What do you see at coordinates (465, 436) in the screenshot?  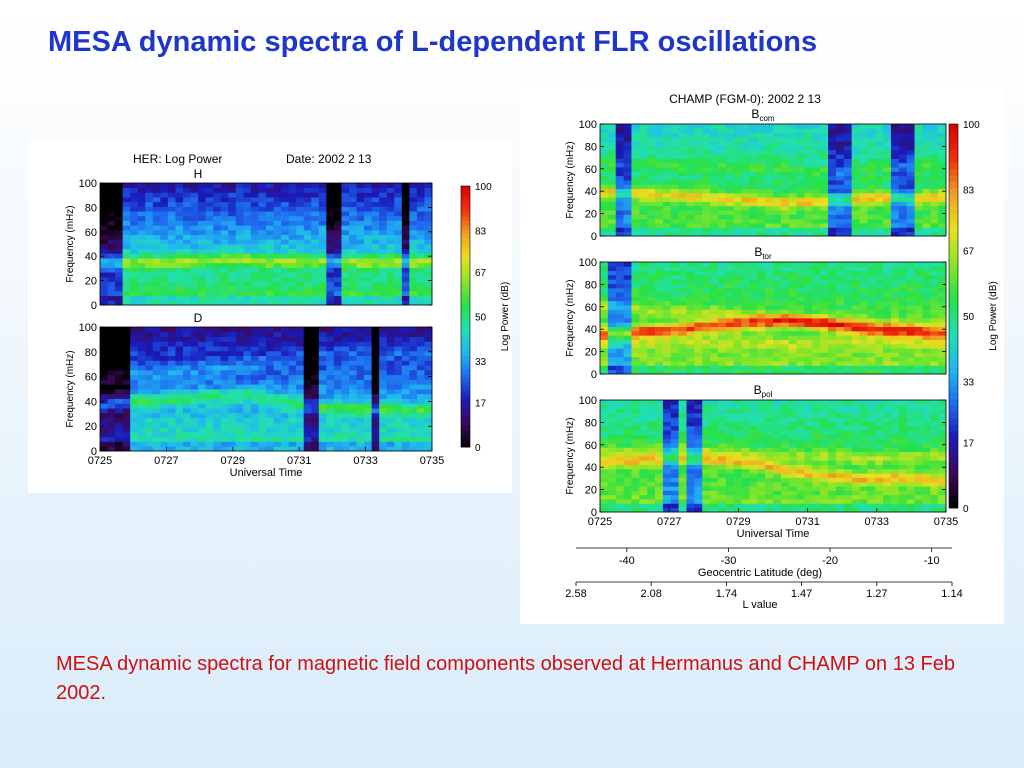 I see `colorbar-segment` at bounding box center [465, 436].